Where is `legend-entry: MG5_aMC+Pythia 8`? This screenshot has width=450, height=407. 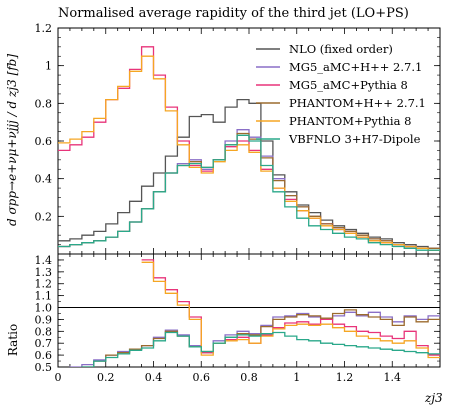
legend-entry: MG5_aMC+Pythia 8 is located at coordinates (348, 85).